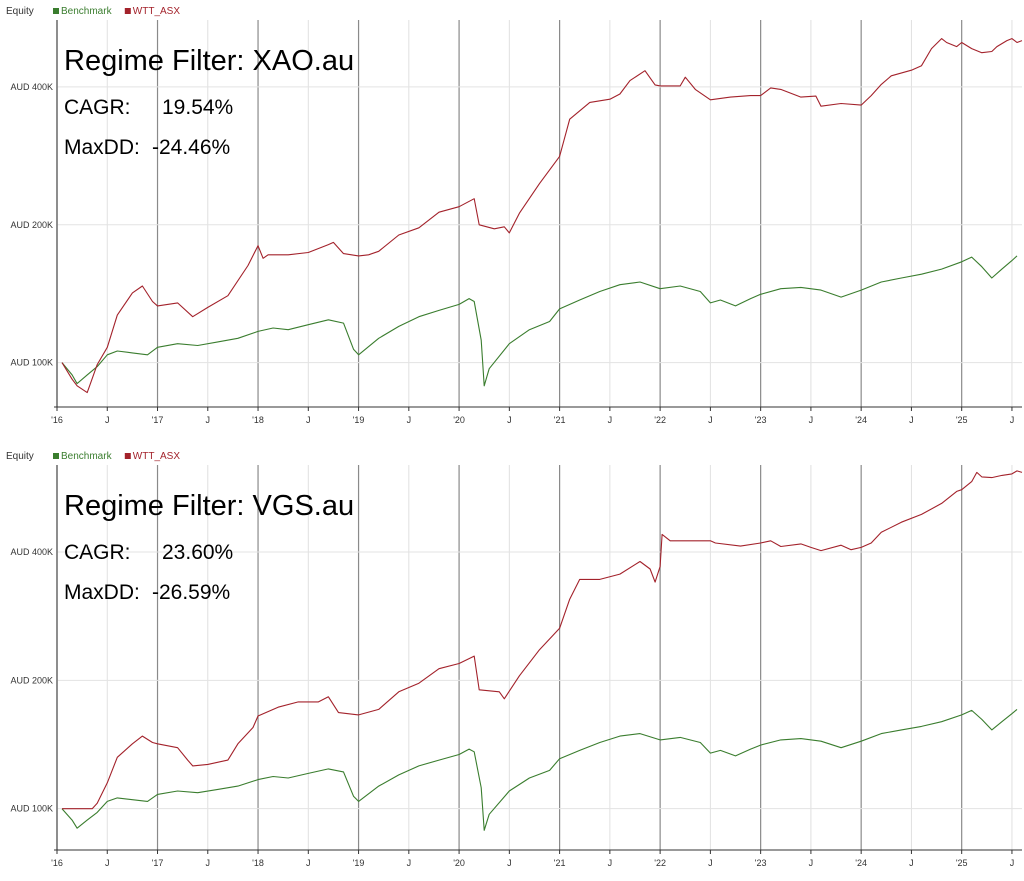 The width and height of the screenshot is (1024, 881). I want to click on chart-title: Regime Filter: VGS.au, so click(209, 506).